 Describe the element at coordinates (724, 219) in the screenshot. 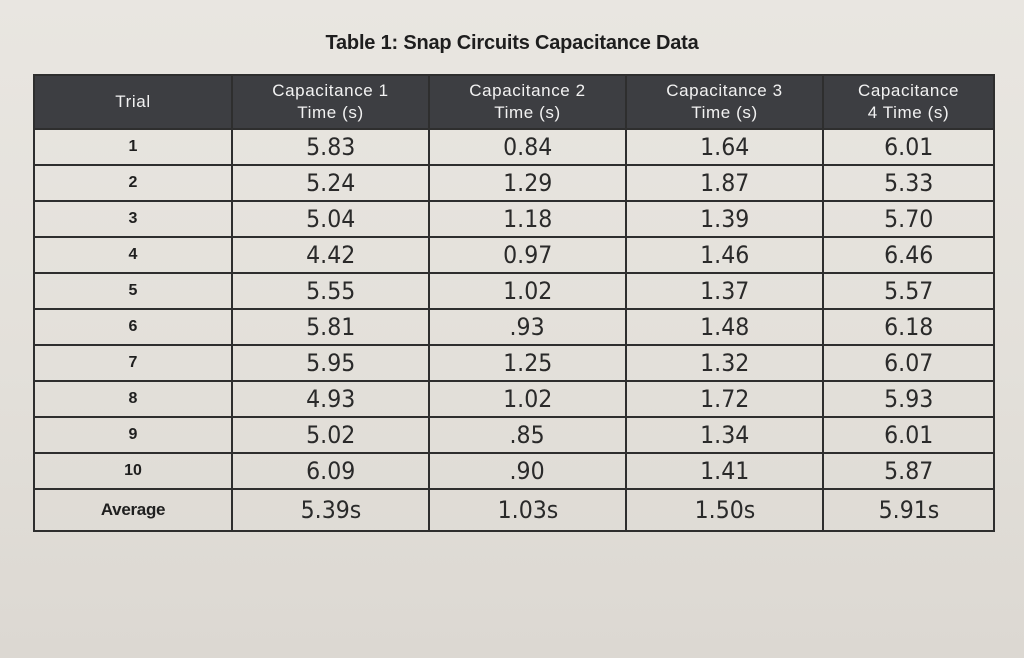

I see `value-cell: 1.39` at that location.